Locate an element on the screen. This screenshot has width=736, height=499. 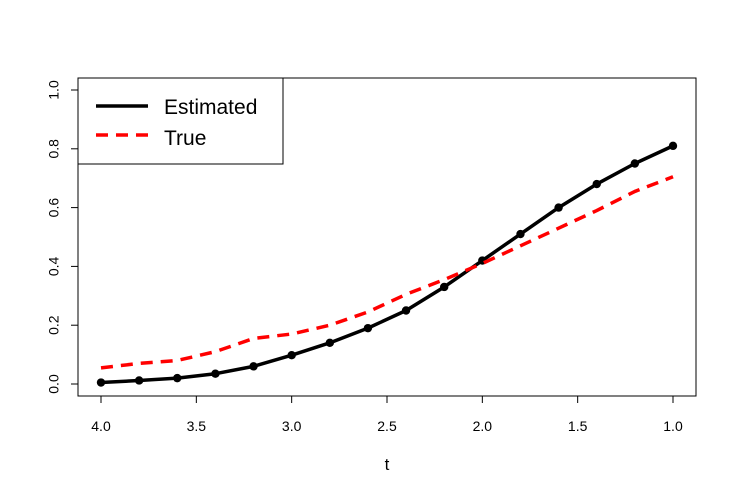
y-tick-label: 0.0 is located at coordinates (54, 384).